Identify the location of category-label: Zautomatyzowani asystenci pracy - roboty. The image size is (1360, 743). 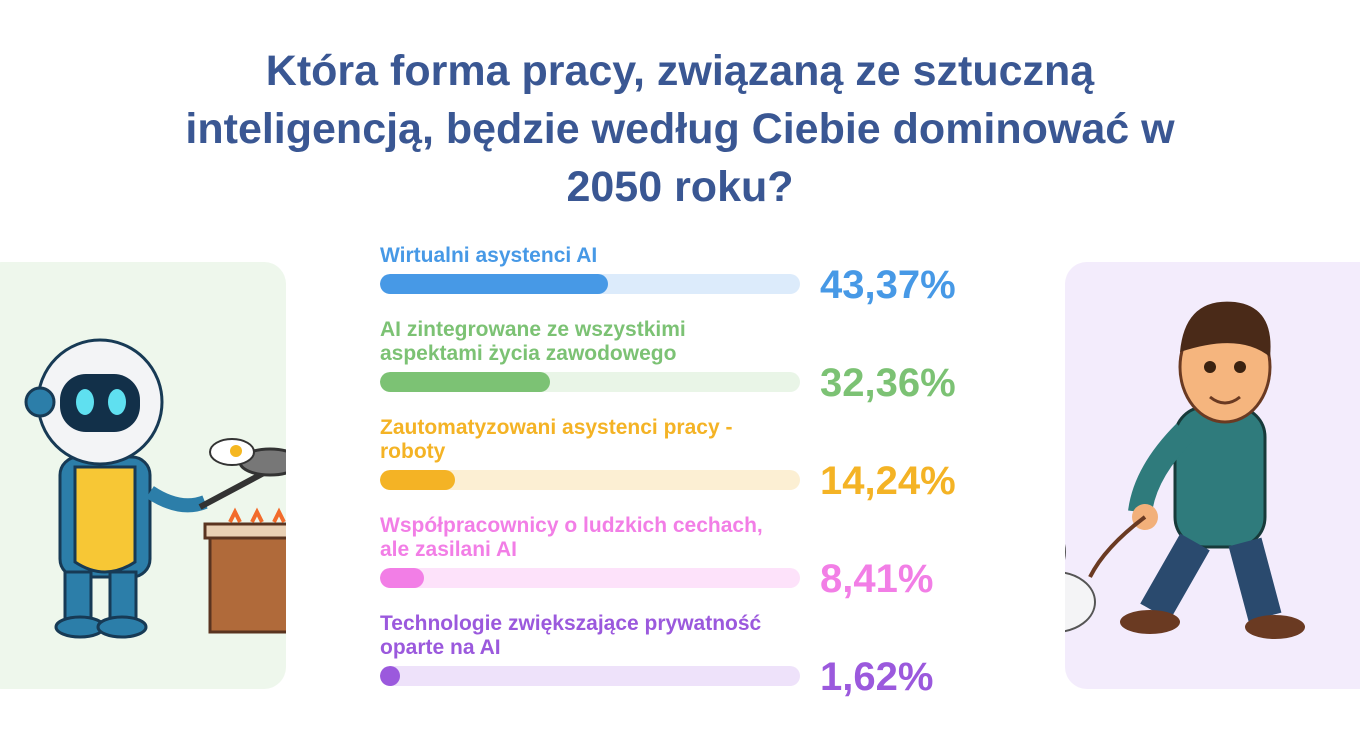
(556, 439).